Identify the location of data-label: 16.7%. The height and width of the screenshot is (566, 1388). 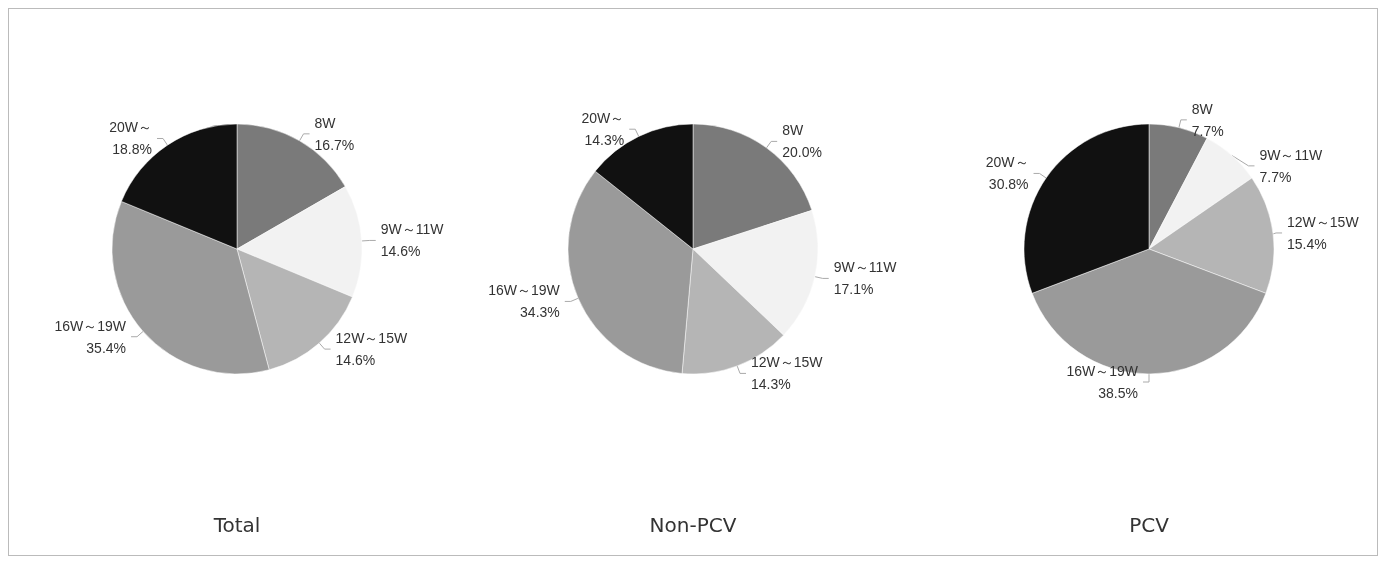
(334, 144).